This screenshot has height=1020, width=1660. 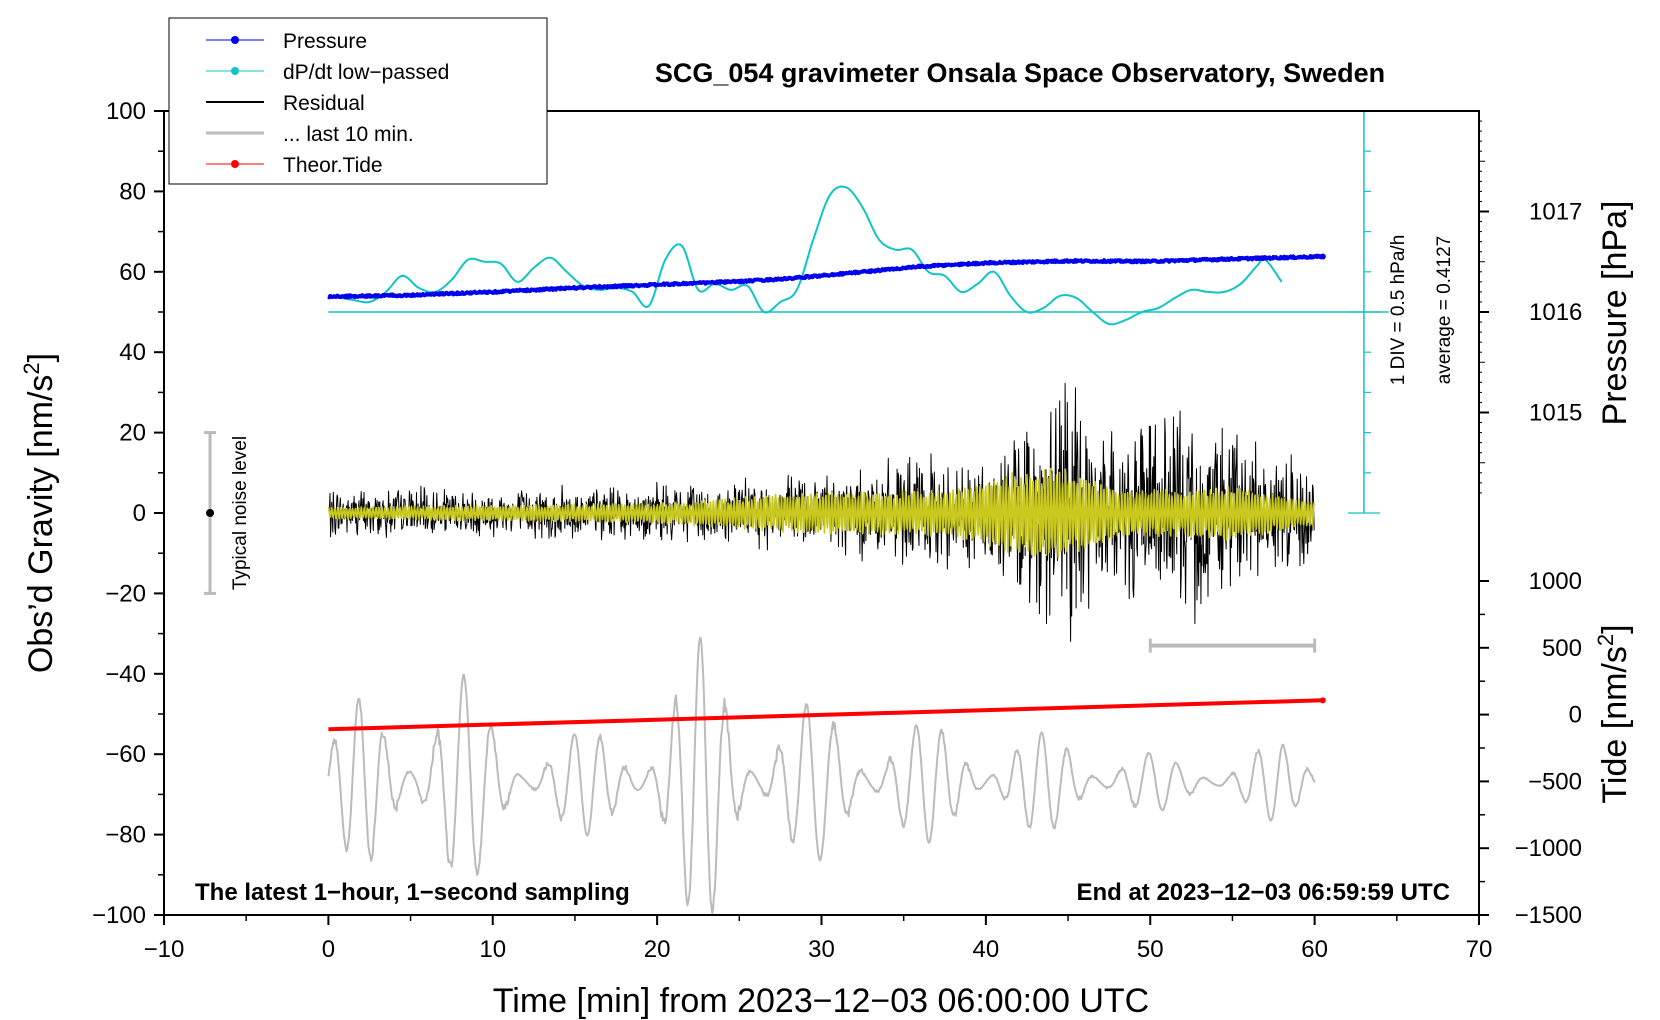 I want to click on legend-label-dpdt: dP/dt low−passed, so click(x=366, y=72).